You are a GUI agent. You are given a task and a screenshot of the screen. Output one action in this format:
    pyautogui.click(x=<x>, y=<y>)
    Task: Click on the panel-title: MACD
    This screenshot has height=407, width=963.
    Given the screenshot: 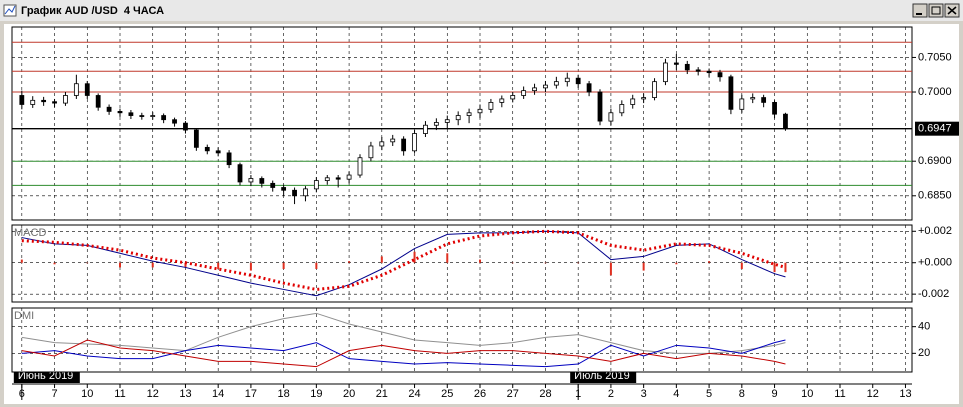 What is the action you would take?
    pyautogui.click(x=30, y=233)
    